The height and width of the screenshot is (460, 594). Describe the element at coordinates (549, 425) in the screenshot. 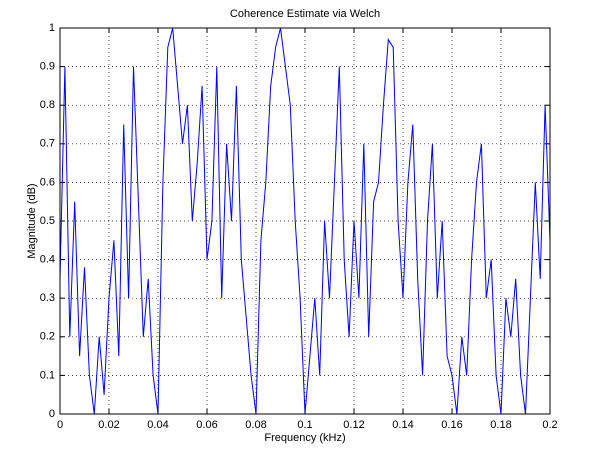

I see `x-tick-label: 0.2` at that location.